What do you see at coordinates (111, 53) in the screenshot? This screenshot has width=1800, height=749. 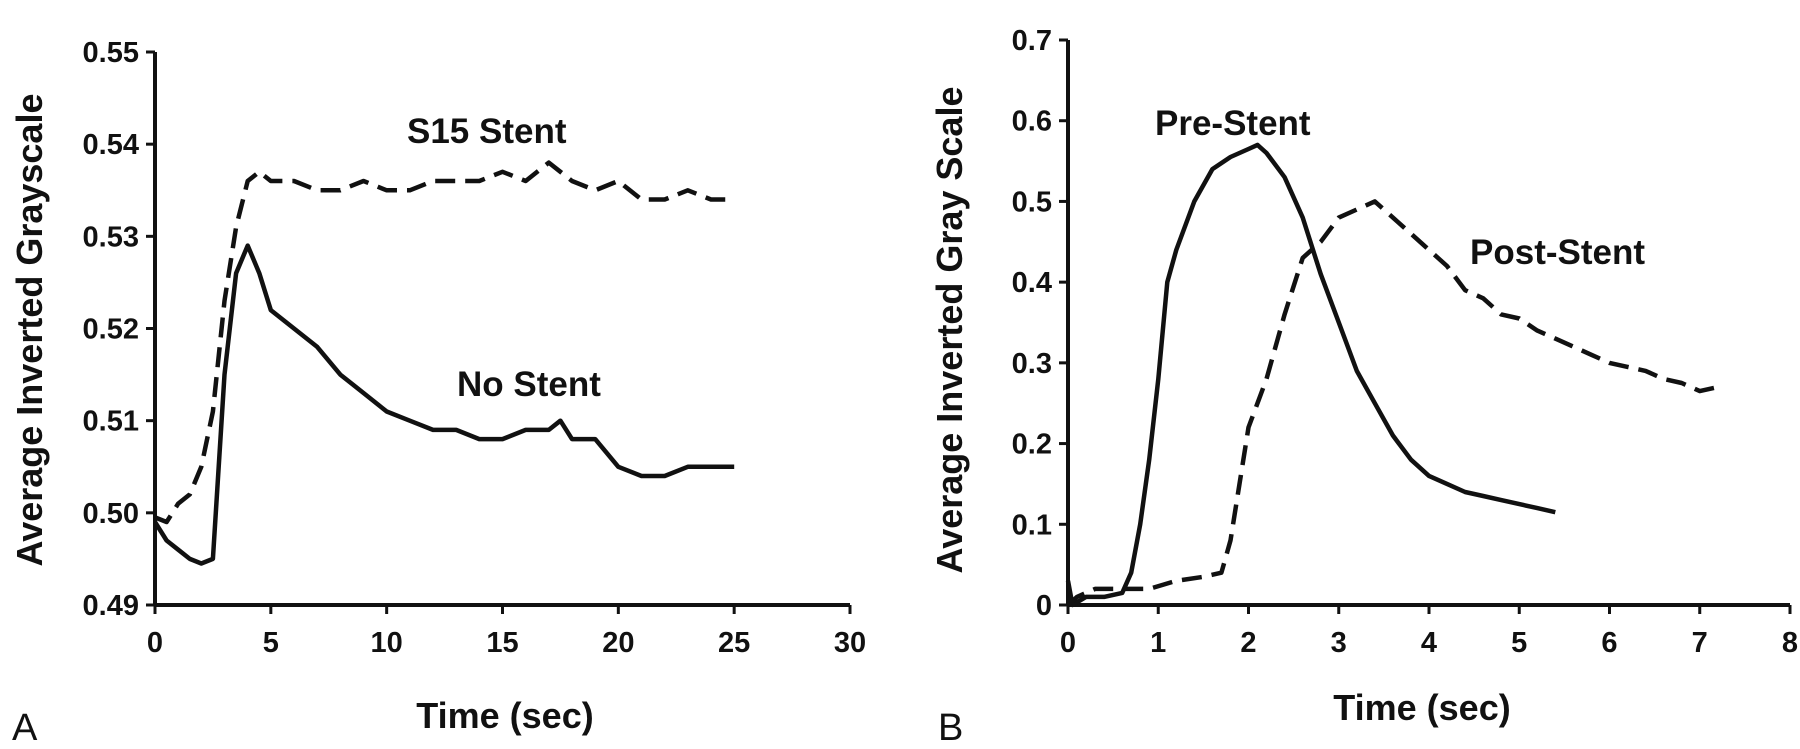 I see `panel-a-y-tick-label: 0.55` at bounding box center [111, 53].